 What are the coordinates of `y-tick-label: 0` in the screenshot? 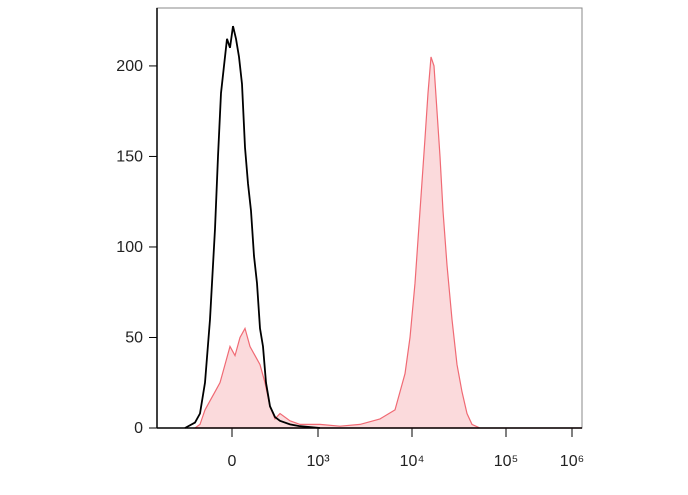 It's located at (138, 428).